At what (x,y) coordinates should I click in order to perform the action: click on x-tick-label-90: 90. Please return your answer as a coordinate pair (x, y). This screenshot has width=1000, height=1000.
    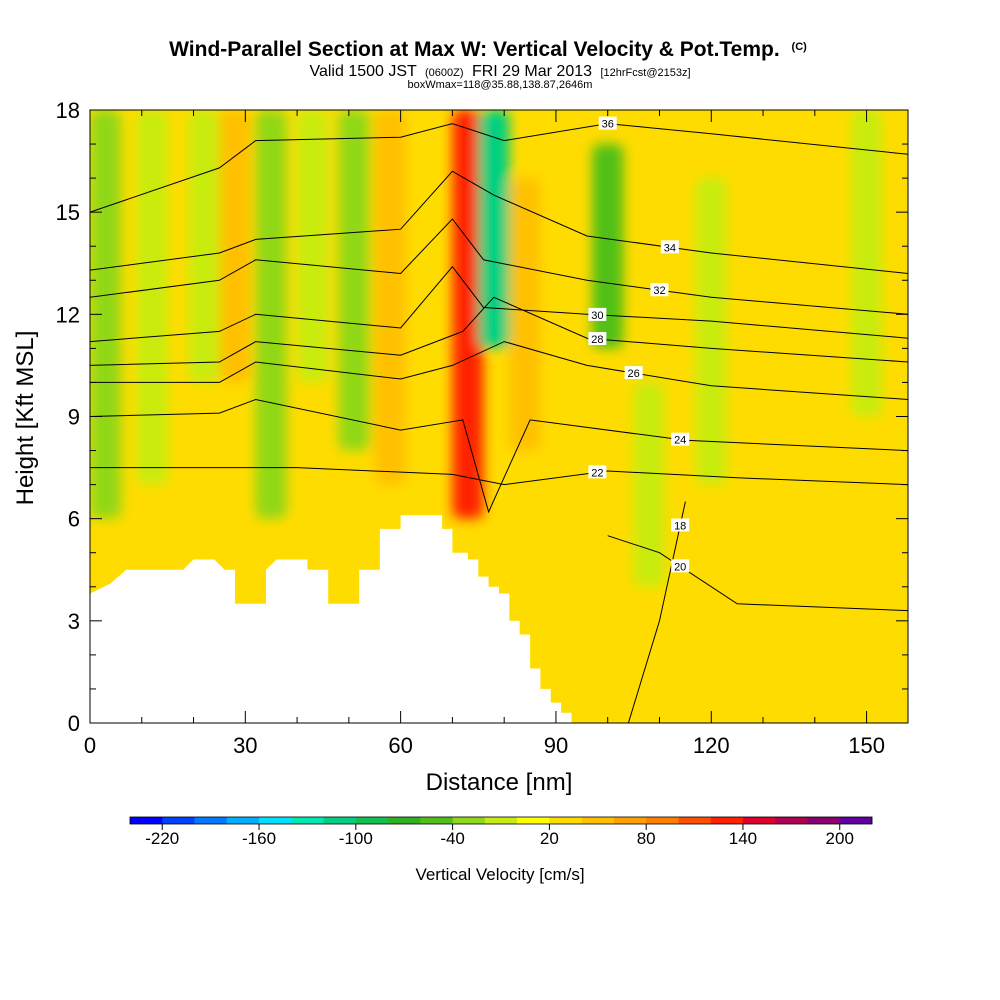
    Looking at the image, I should click on (556, 745).